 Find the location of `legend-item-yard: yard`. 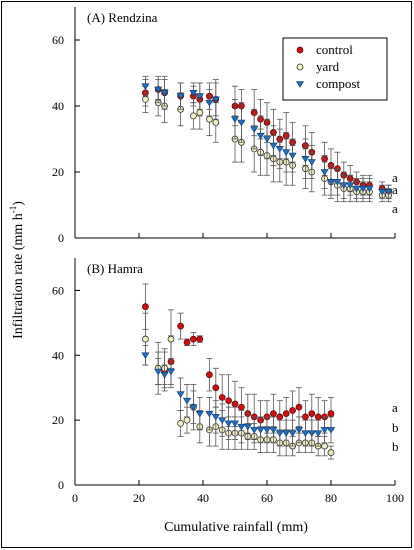

legend-item-yard: yard is located at coordinates (318, 66).